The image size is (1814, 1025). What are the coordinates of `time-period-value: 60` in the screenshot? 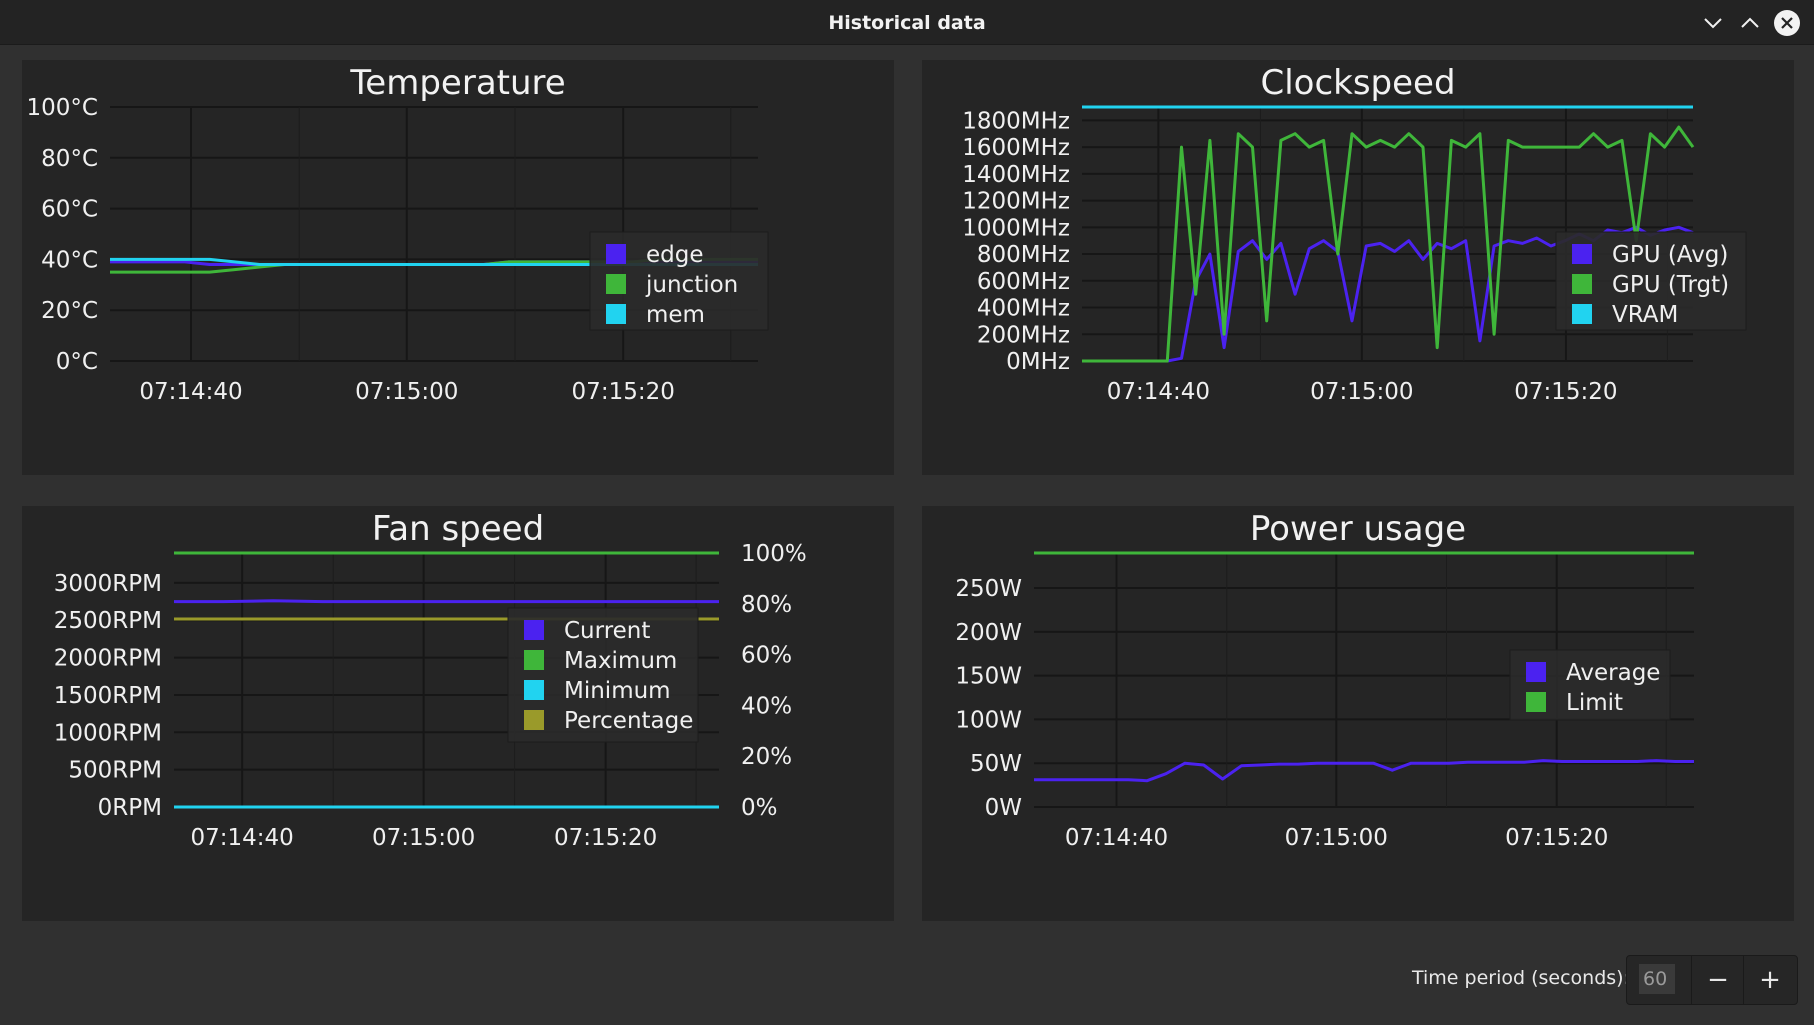 It's located at (1657, 979).